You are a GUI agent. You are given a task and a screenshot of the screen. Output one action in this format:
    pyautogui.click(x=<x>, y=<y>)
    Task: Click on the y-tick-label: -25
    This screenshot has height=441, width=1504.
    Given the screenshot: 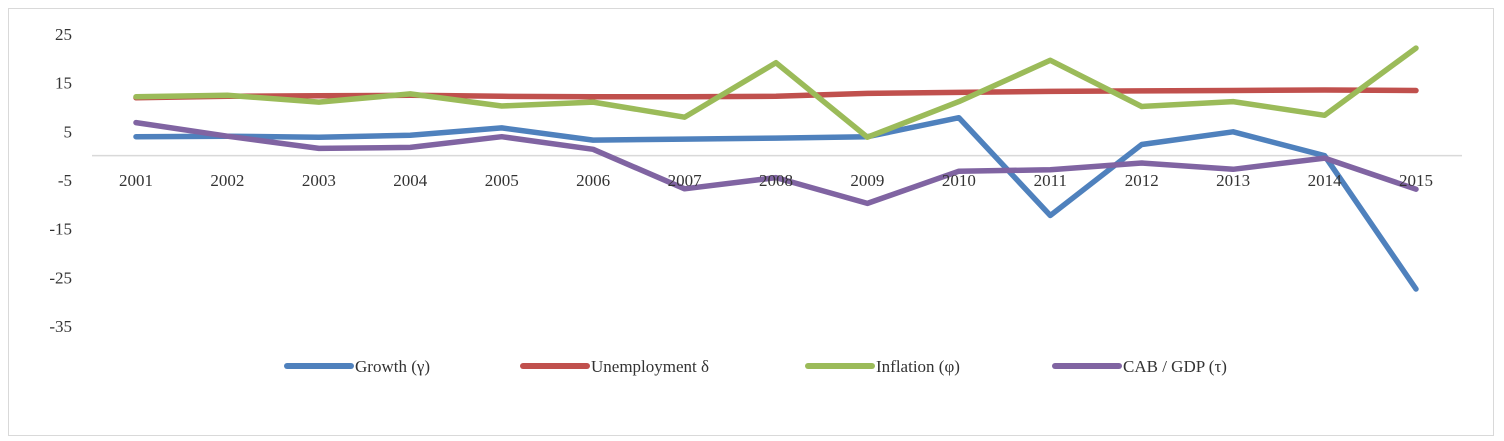 What is the action you would take?
    pyautogui.click(x=60, y=277)
    